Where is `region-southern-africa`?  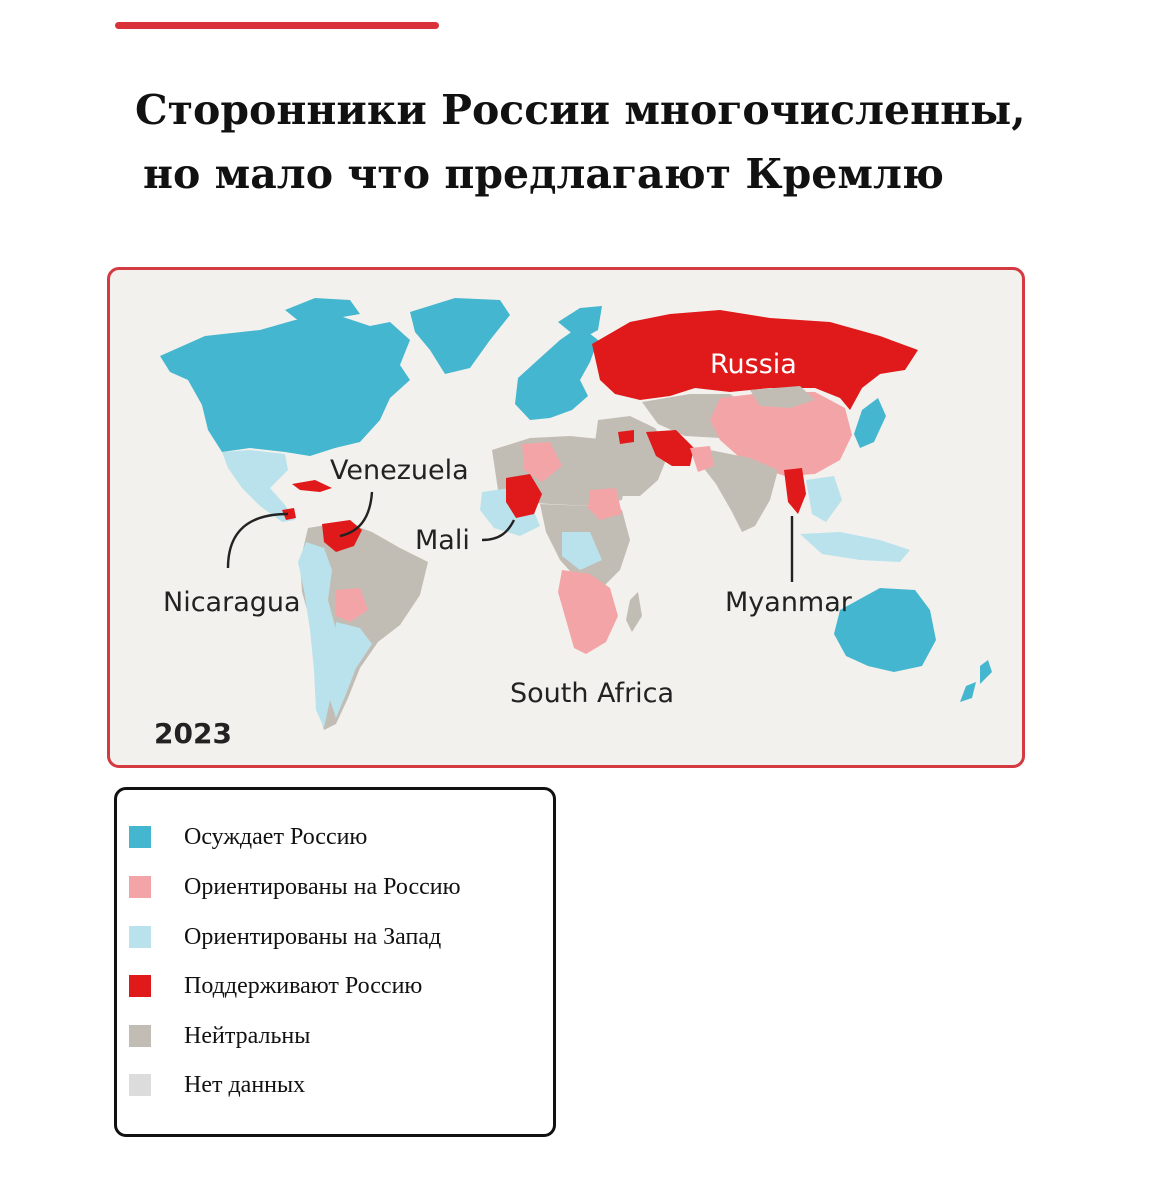 region-southern-africa is located at coordinates (588, 612).